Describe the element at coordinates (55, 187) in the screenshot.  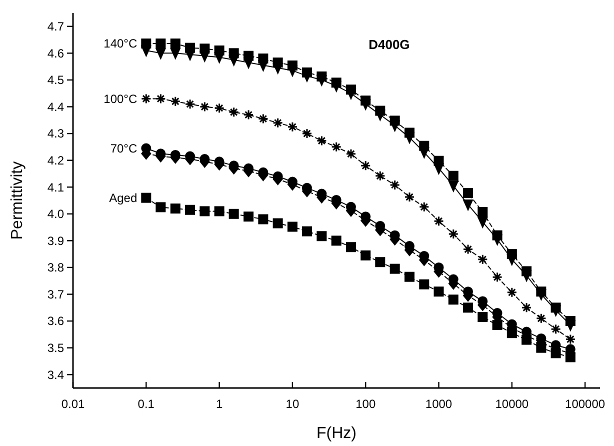
I see `y-tick-label: 4.1` at that location.